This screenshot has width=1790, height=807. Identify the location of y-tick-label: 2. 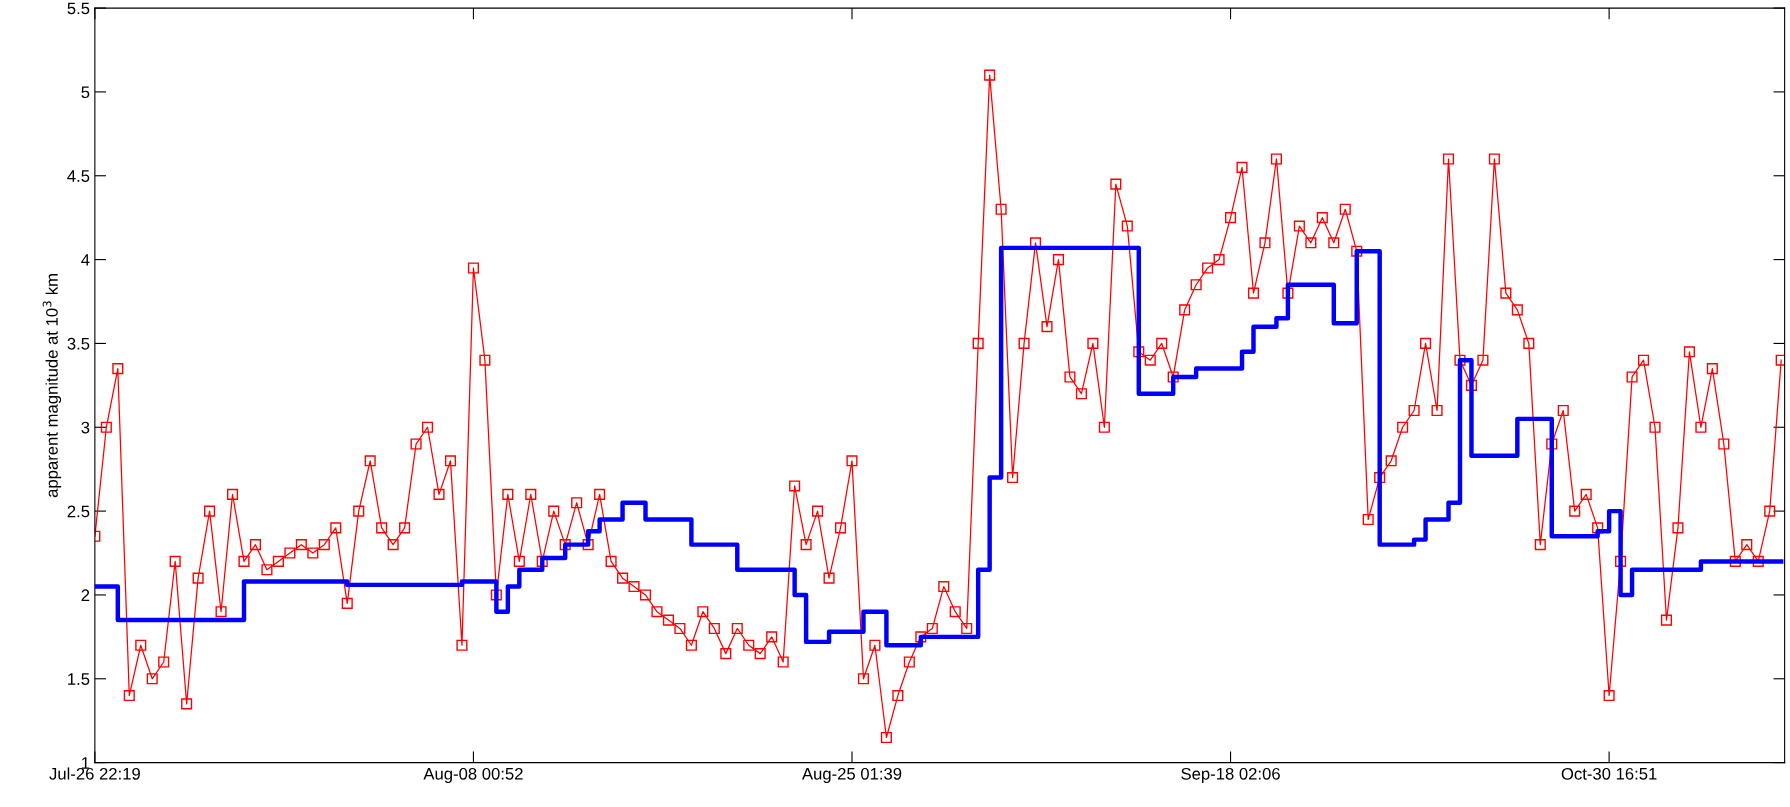
(85, 595).